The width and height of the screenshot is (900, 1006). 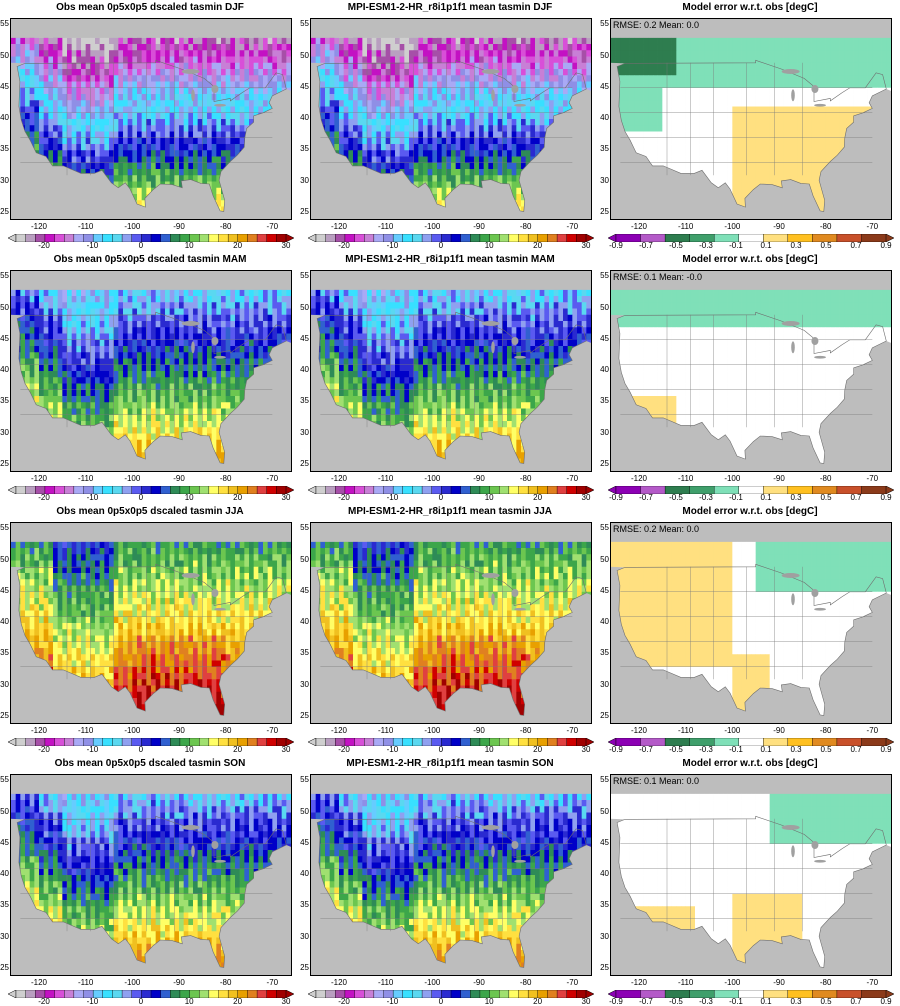 I want to click on colorbar-label: -0.1, so click(x=736, y=497).